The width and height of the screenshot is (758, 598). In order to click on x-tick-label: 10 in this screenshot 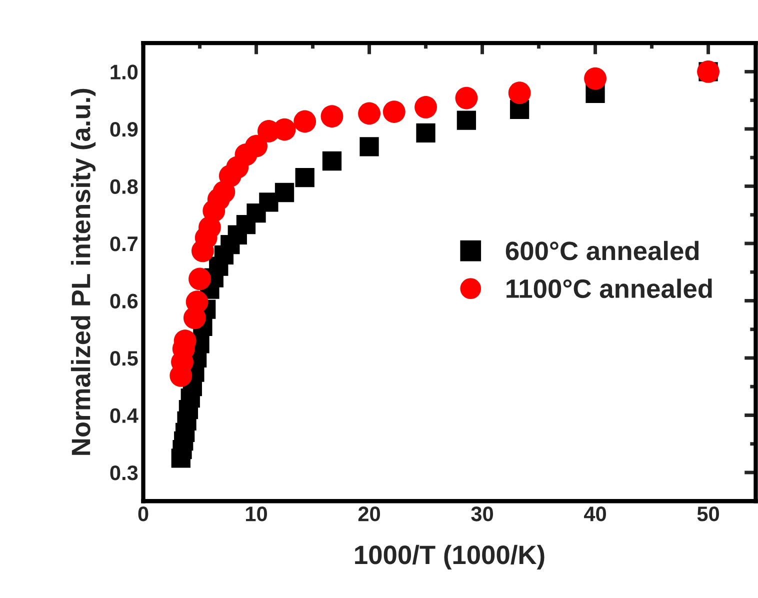, I will do `click(256, 514)`.